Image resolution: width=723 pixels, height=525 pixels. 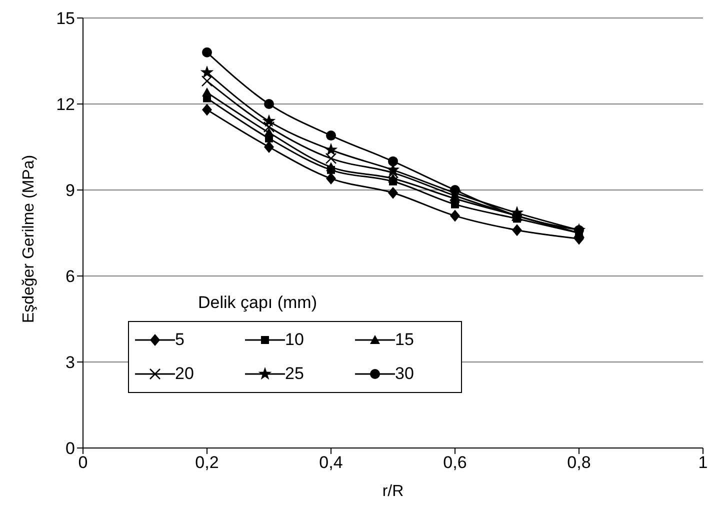 What do you see at coordinates (184, 374) in the screenshot?
I see `legend-label: 20` at bounding box center [184, 374].